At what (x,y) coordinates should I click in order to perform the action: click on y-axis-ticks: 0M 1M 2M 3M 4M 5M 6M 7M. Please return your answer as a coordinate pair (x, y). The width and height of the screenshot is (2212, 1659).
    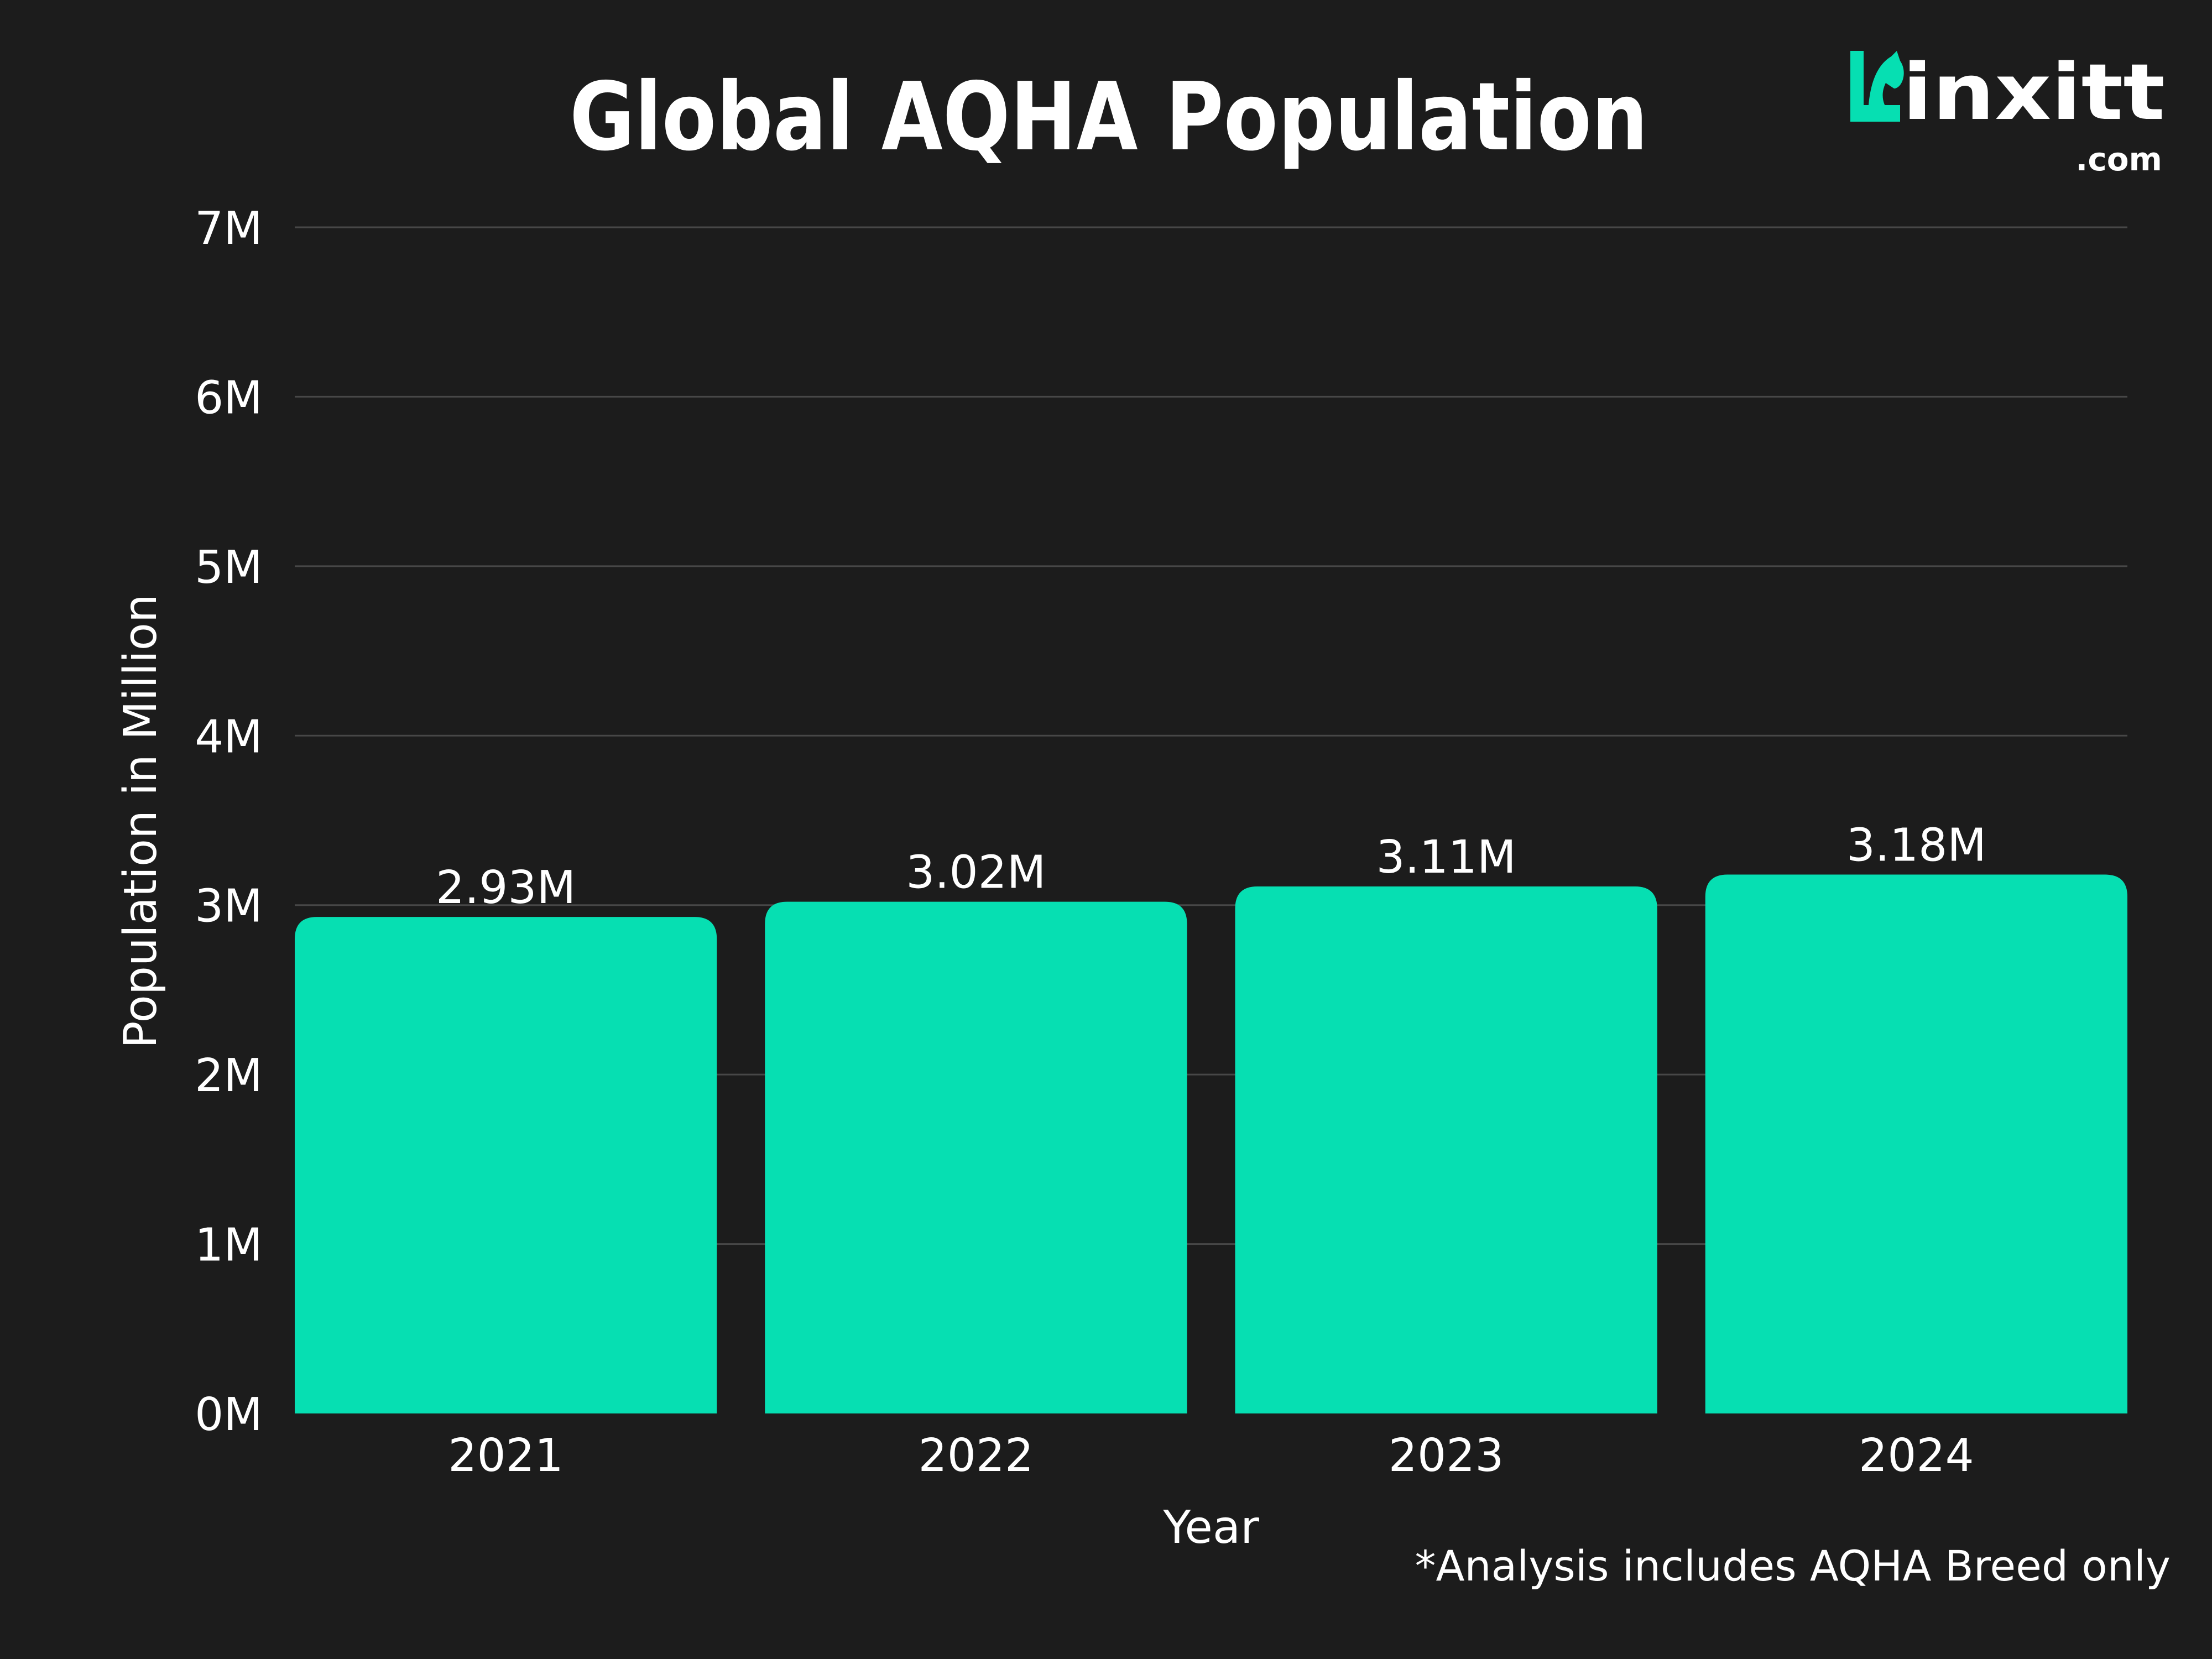
    Looking at the image, I should click on (229, 821).